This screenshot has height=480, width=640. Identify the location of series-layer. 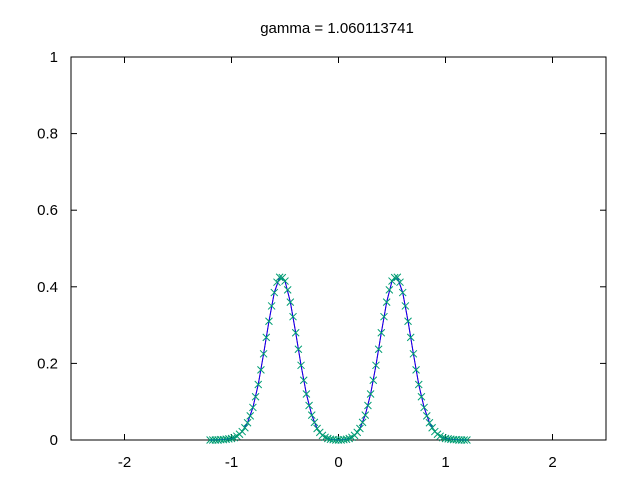
(338, 358).